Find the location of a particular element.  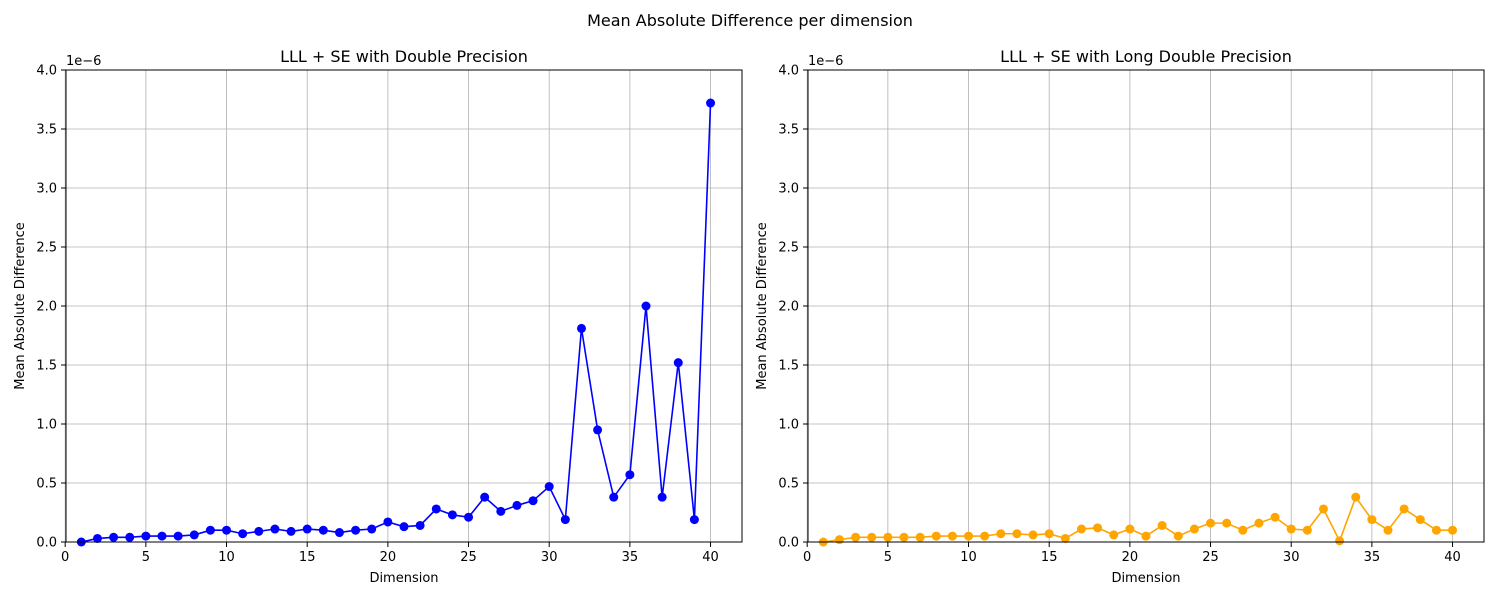

chart-title: LLL + SE with Long Double Precision is located at coordinates (1146, 56).